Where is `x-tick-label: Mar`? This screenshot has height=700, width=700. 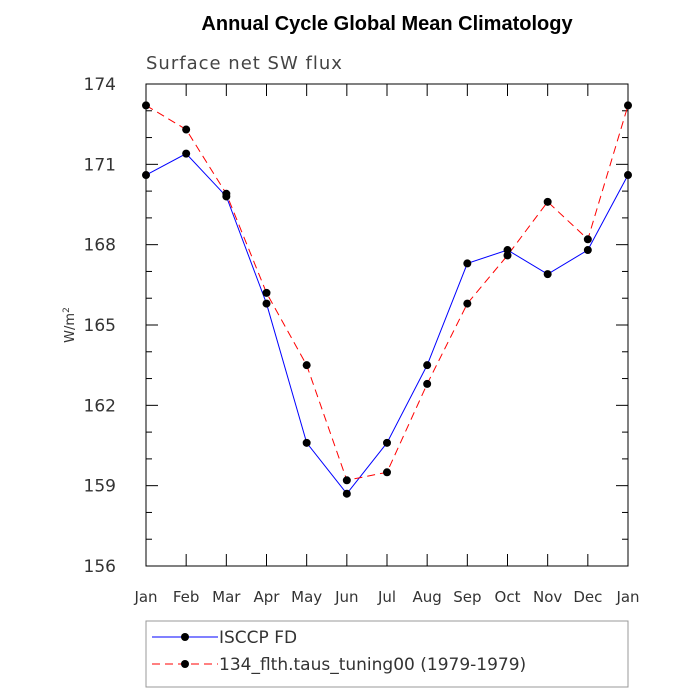
x-tick-label: Mar is located at coordinates (226, 597).